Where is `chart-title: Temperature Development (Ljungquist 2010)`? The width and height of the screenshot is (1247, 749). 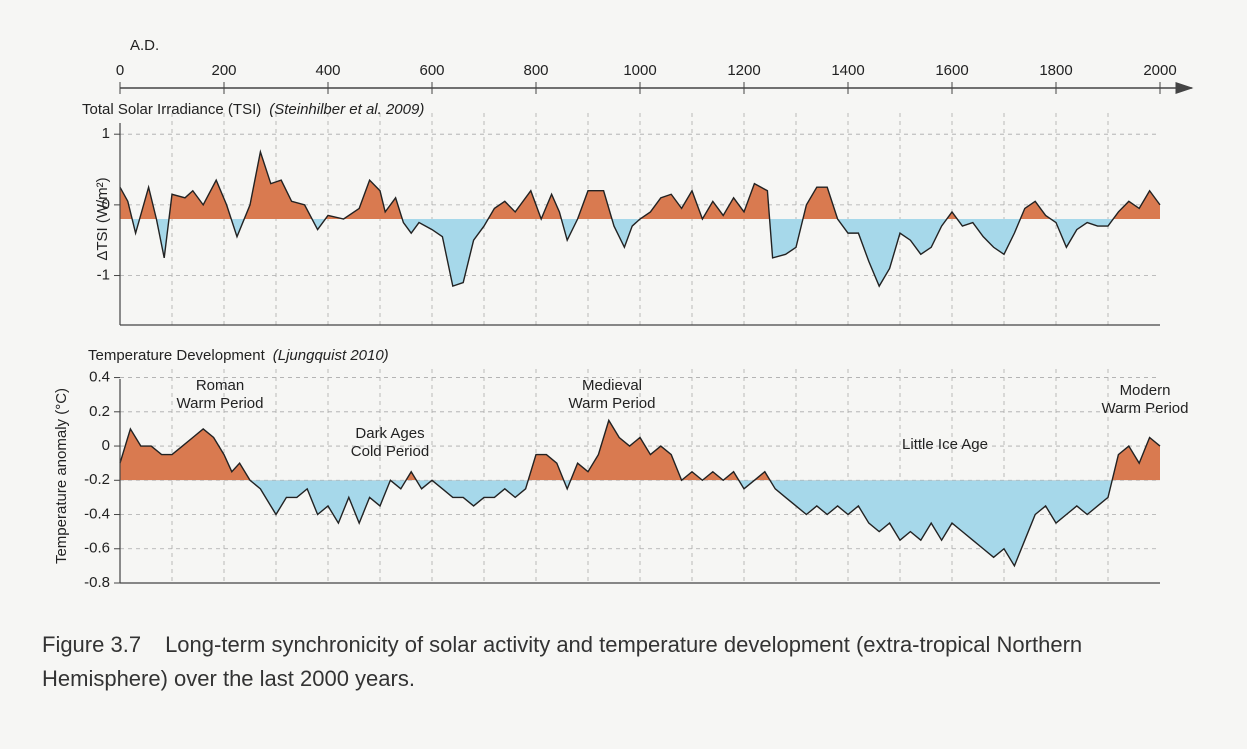 chart-title: Temperature Development (Ljungquist 2010) is located at coordinates (238, 355).